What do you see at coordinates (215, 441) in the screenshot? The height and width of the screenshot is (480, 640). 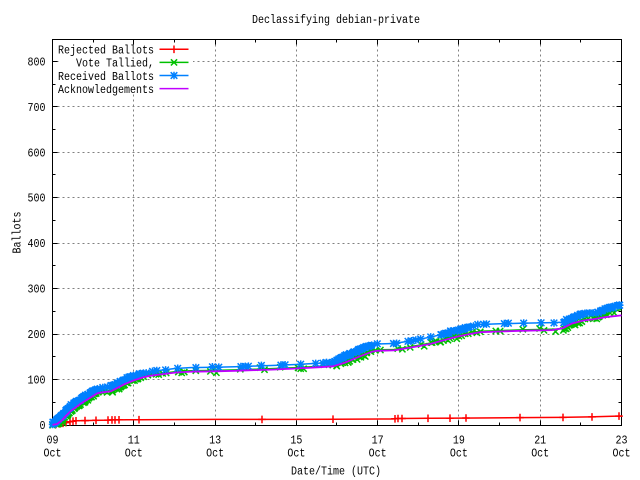 I see `svg-text: 13` at bounding box center [215, 441].